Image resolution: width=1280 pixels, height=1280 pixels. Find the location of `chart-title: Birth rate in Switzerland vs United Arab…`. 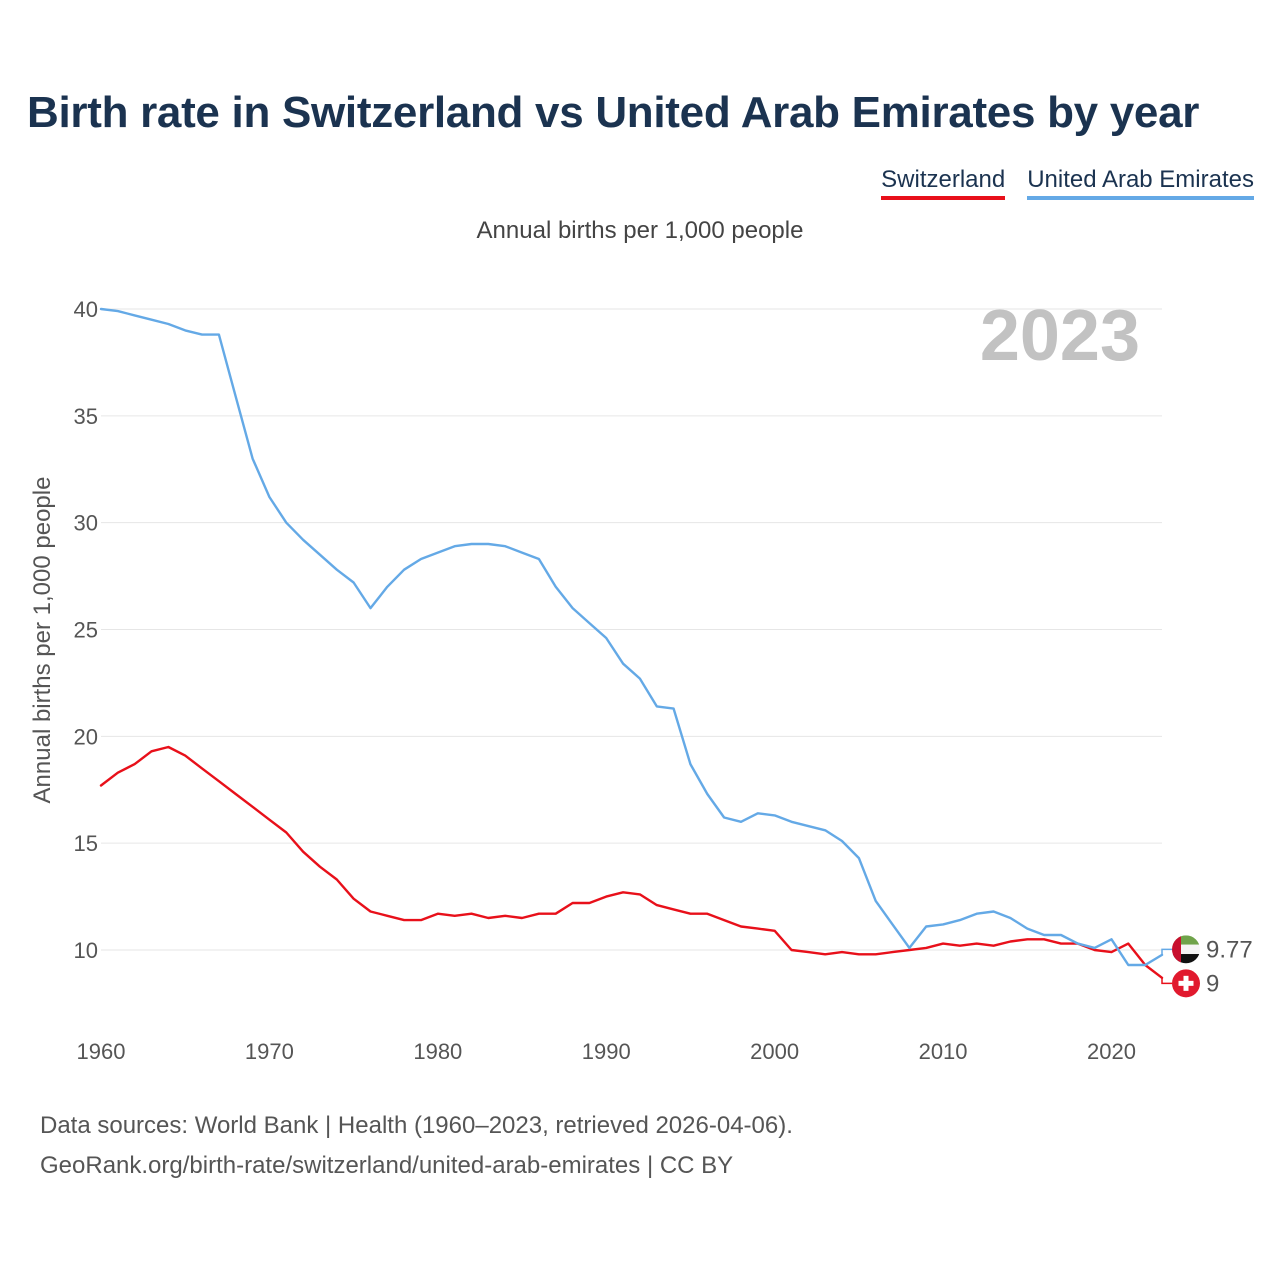

chart-title: Birth rate in Switzerland vs United Arab… is located at coordinates (613, 112).